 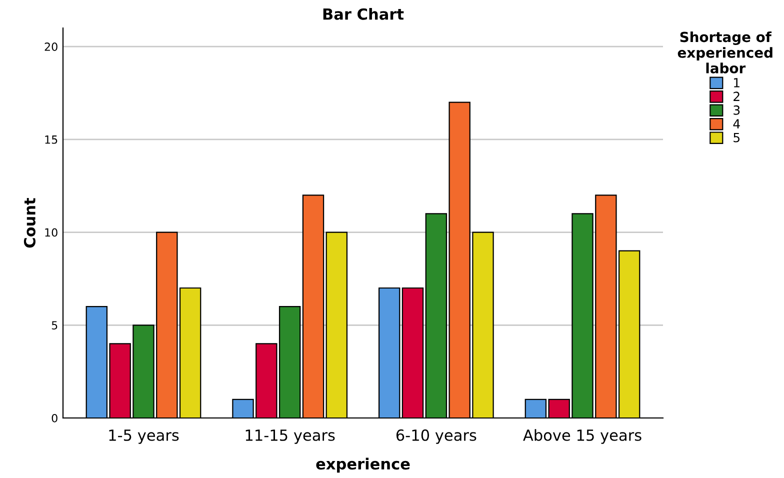 I want to click on chart-title: Bar Chart, so click(x=363, y=14).